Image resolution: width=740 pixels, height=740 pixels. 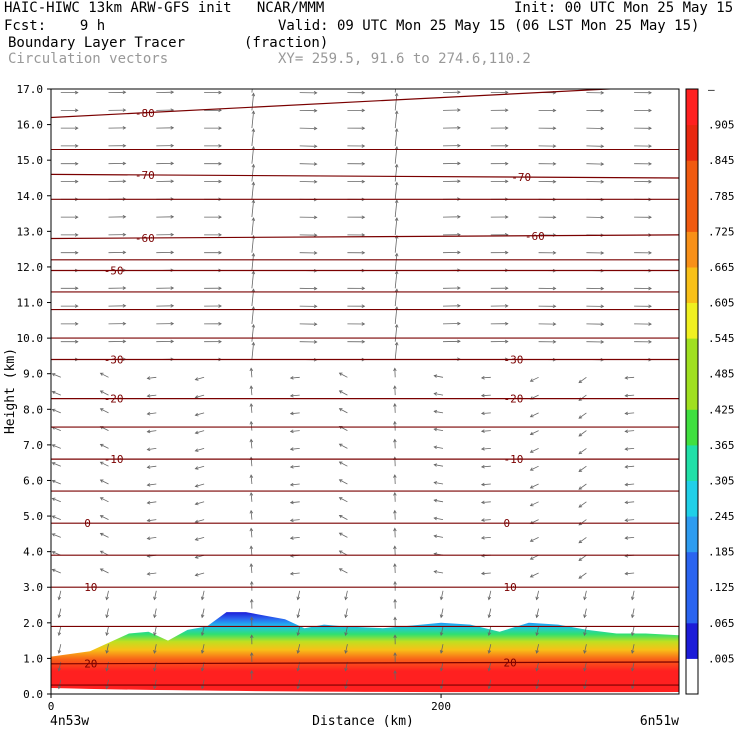 I want to click on isotherm-label: -50, so click(x=114, y=271).